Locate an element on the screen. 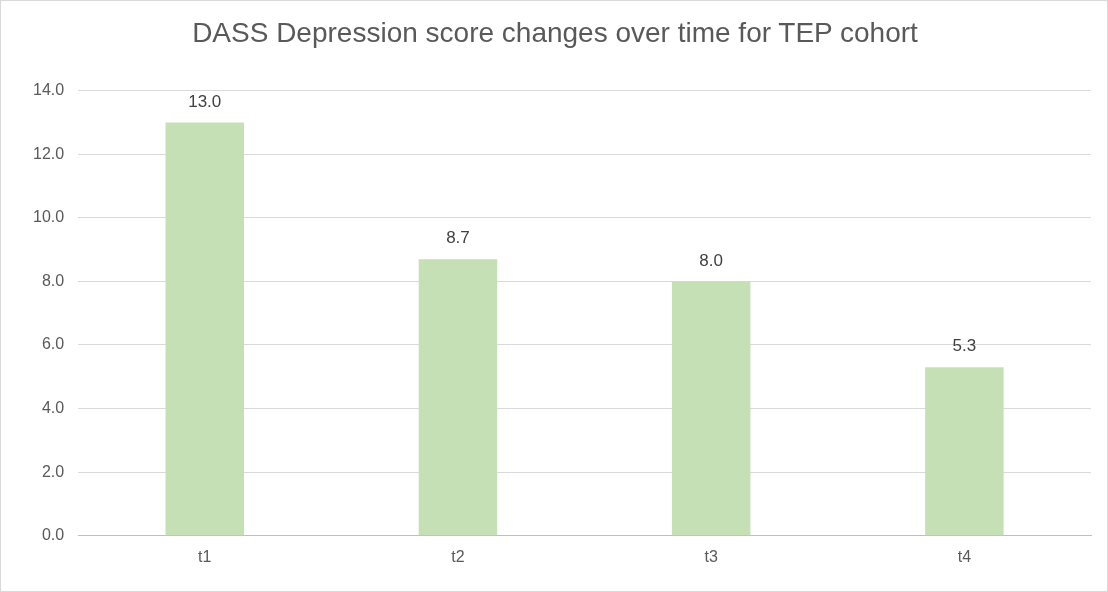  y-tick-label: 2.0 is located at coordinates (53, 471).